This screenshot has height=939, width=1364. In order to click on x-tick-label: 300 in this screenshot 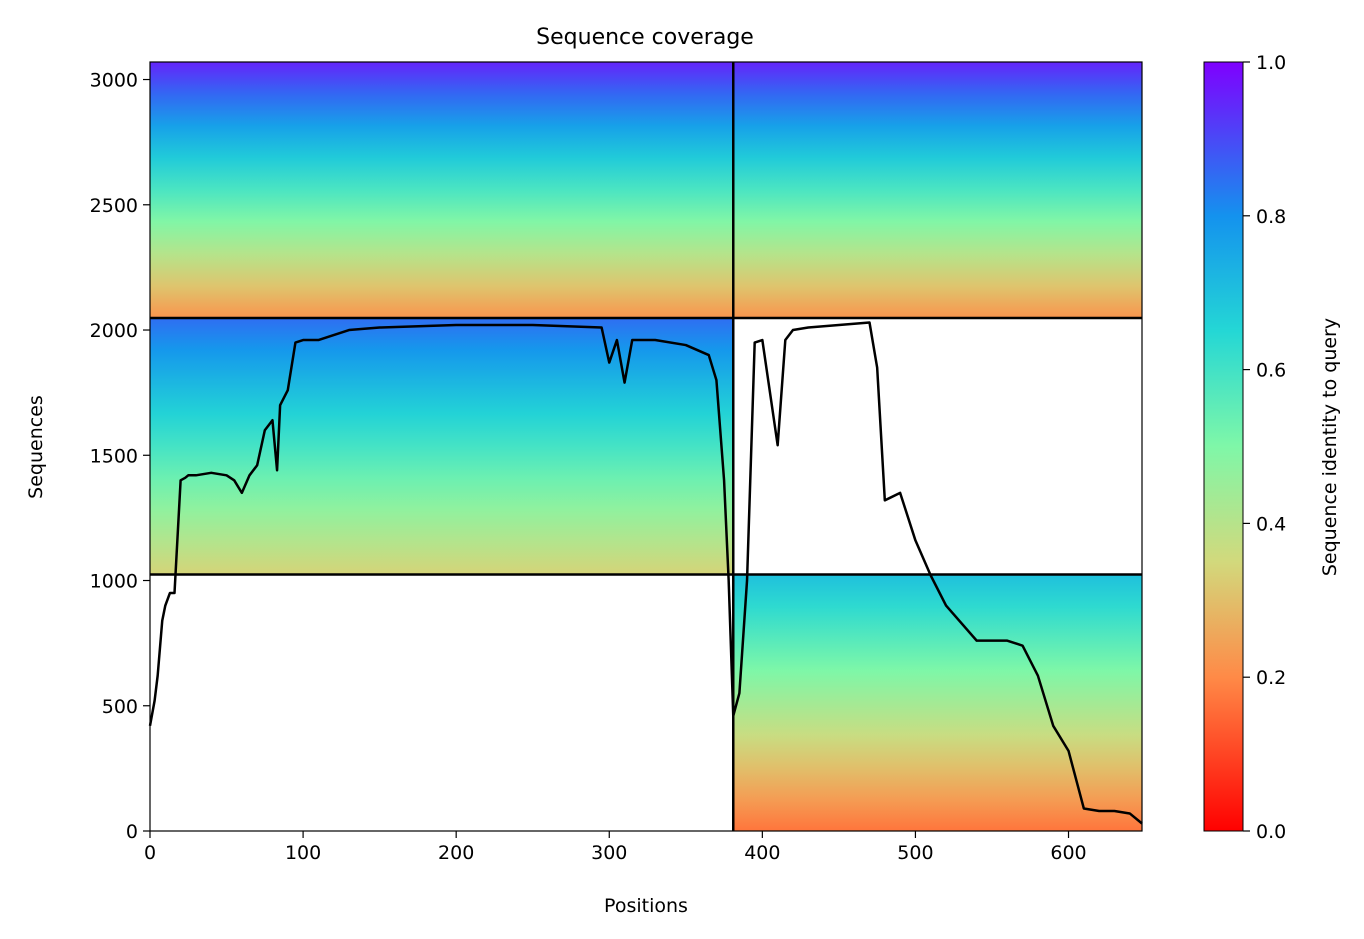, I will do `click(609, 853)`.